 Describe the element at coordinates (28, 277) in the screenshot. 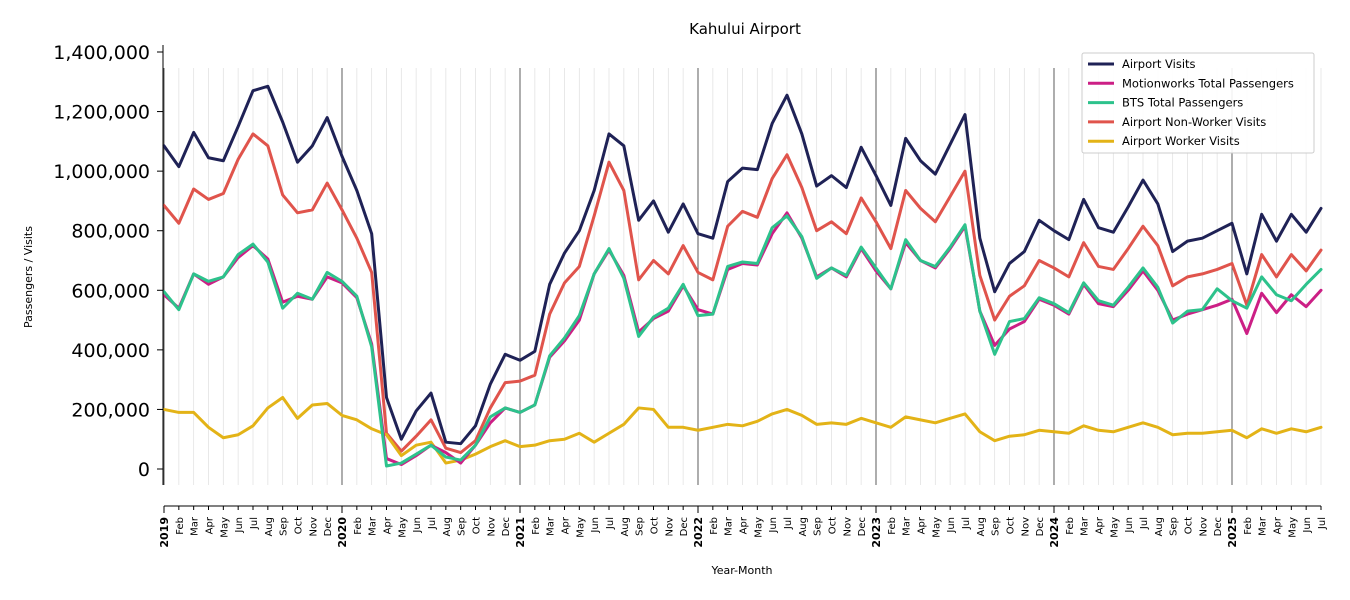

I see `y-axis-label: Passengers / Visits` at that location.